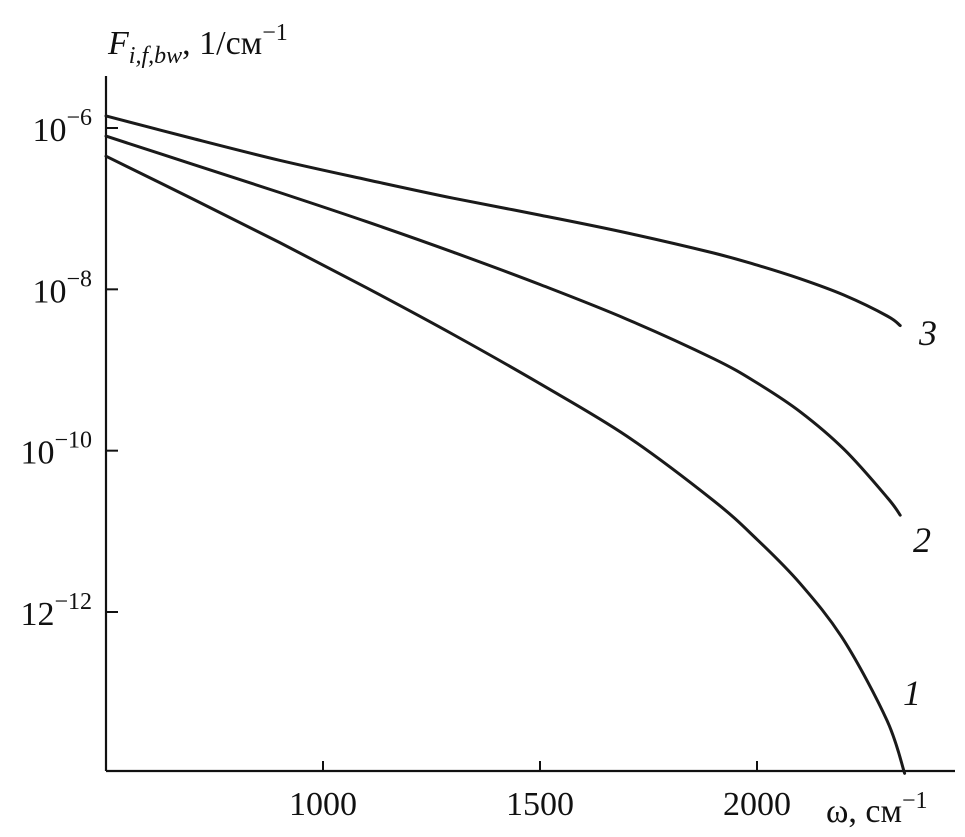 Image resolution: width=965 pixels, height=837 pixels. I want to click on y-axis-title: Fi,f,bw, 1/см−1, so click(197, 44).